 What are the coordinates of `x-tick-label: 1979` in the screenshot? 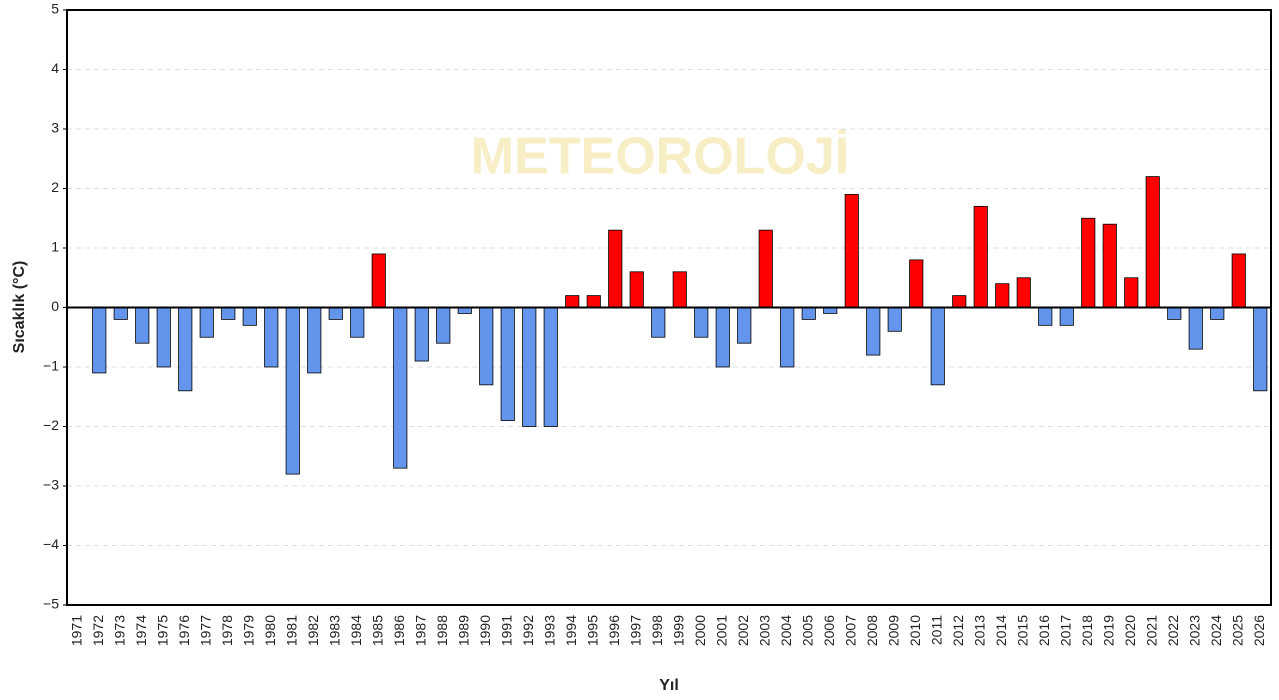 It's located at (248, 630).